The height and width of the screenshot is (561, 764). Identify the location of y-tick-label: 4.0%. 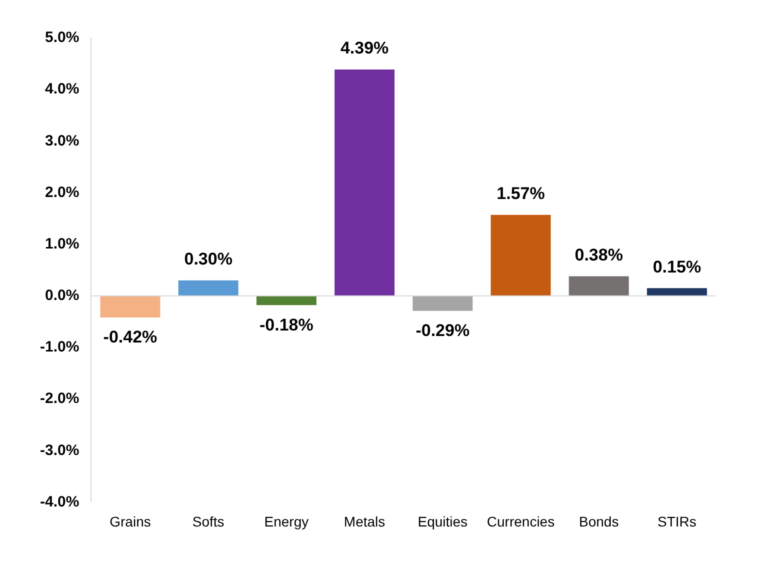
(62, 89).